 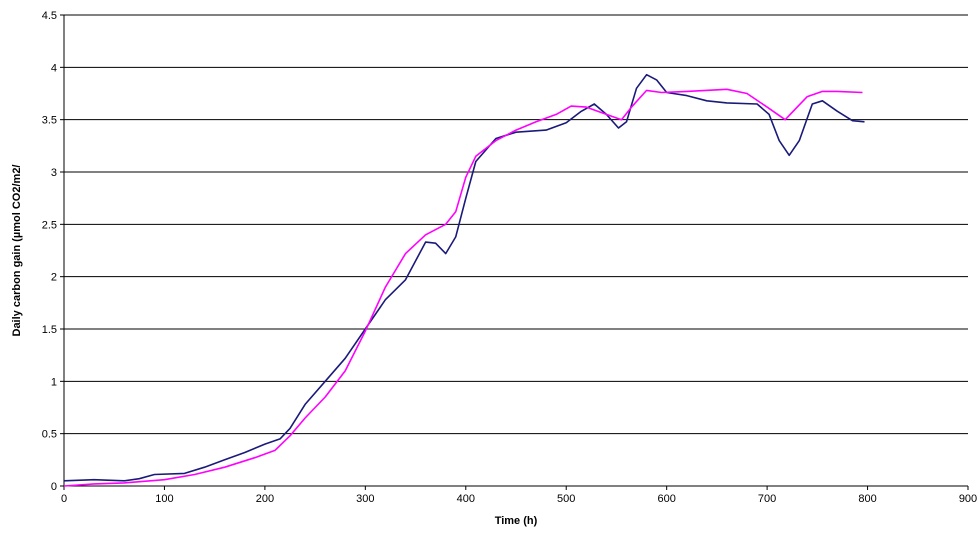 What do you see at coordinates (54, 487) in the screenshot?
I see `y-tick-label: 0` at bounding box center [54, 487].